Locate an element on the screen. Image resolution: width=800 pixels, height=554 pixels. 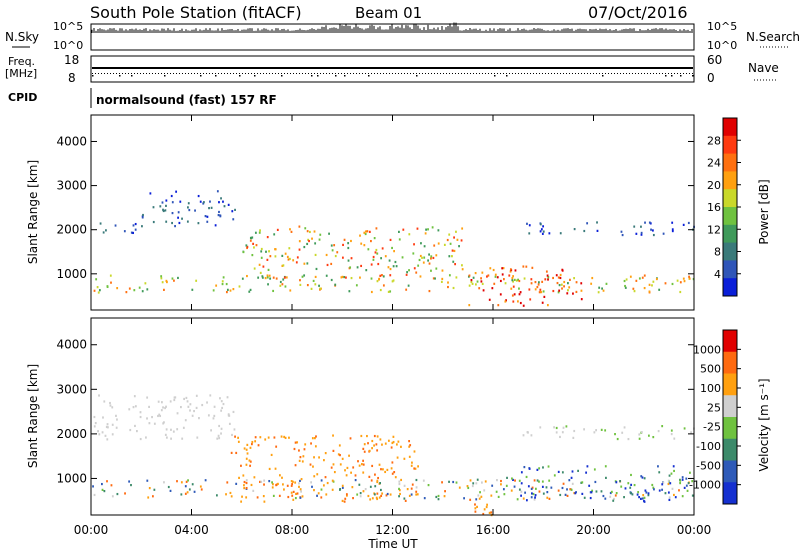
time-tick-label: 04:00 is located at coordinates (191, 530).